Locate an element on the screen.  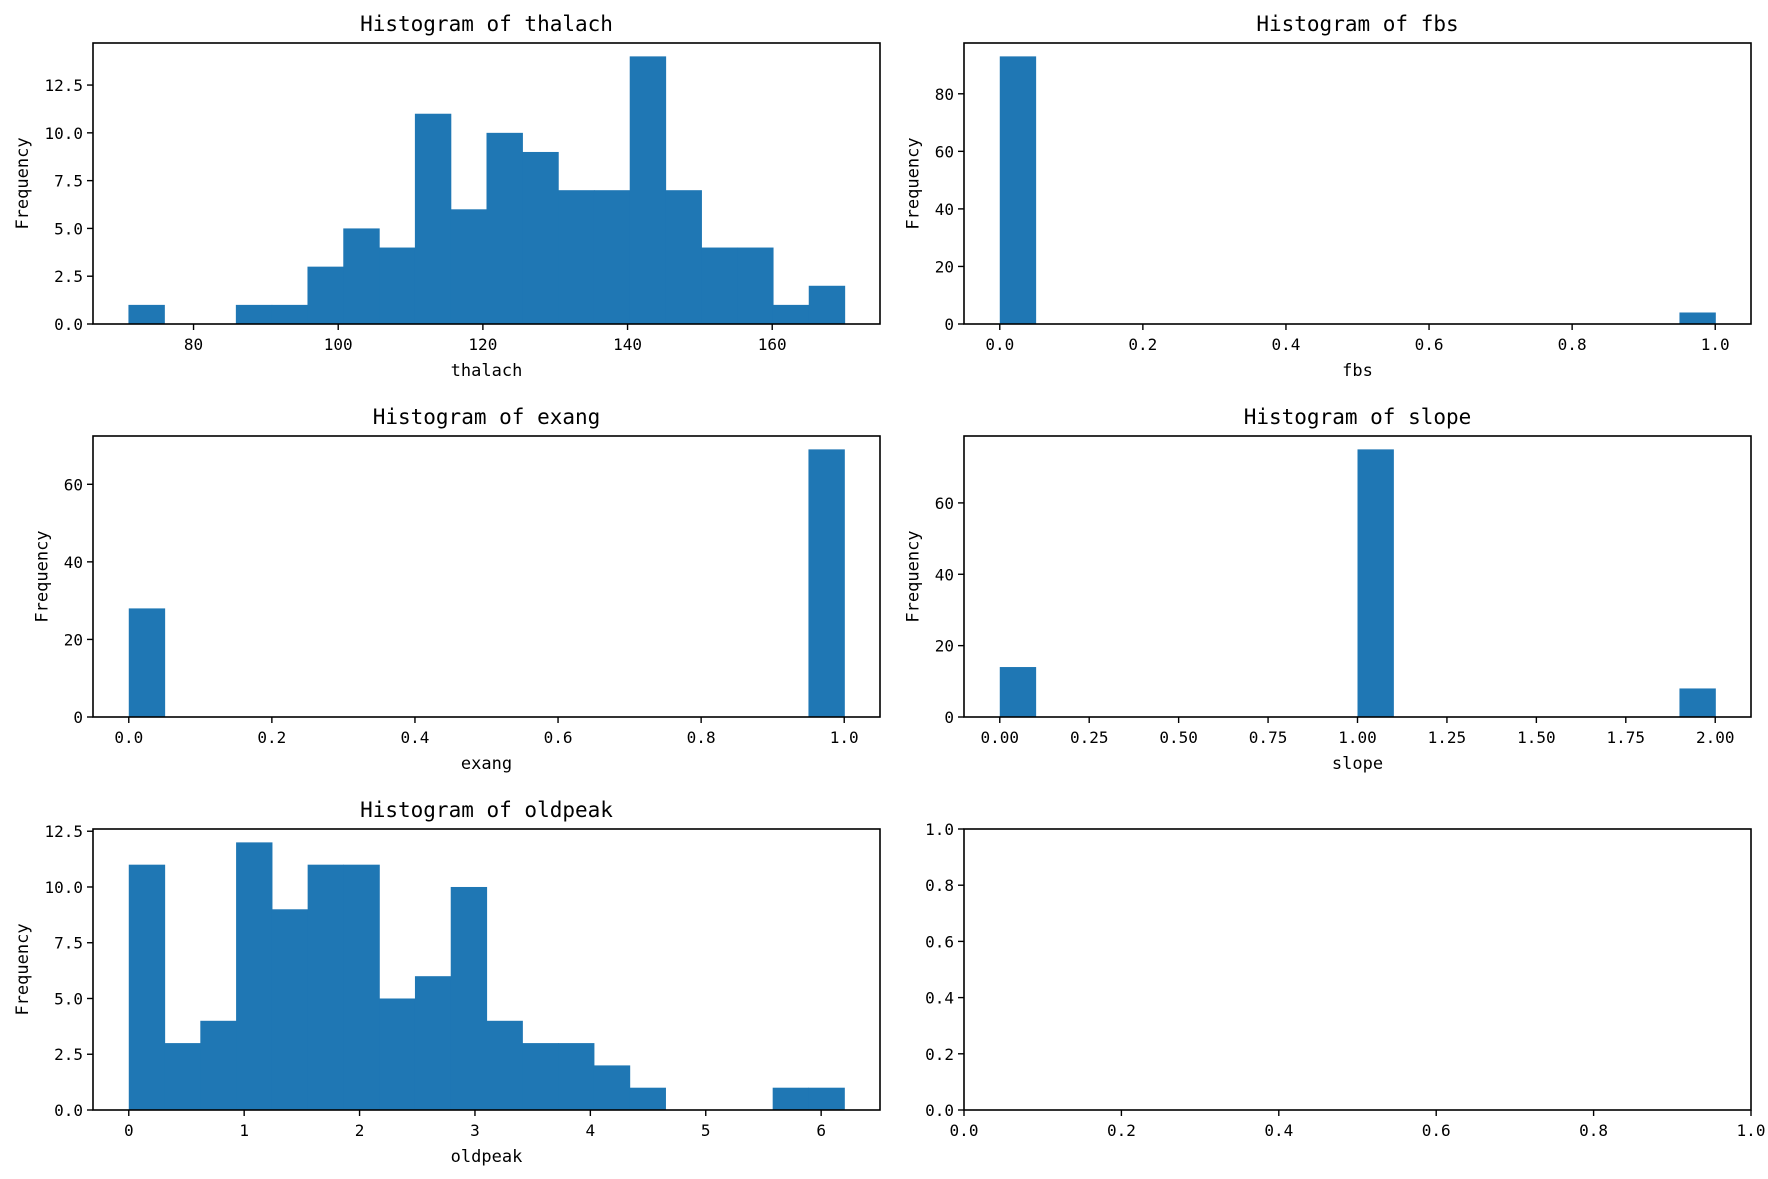
y-tick-label: 7.5 is located at coordinates (68, 181).